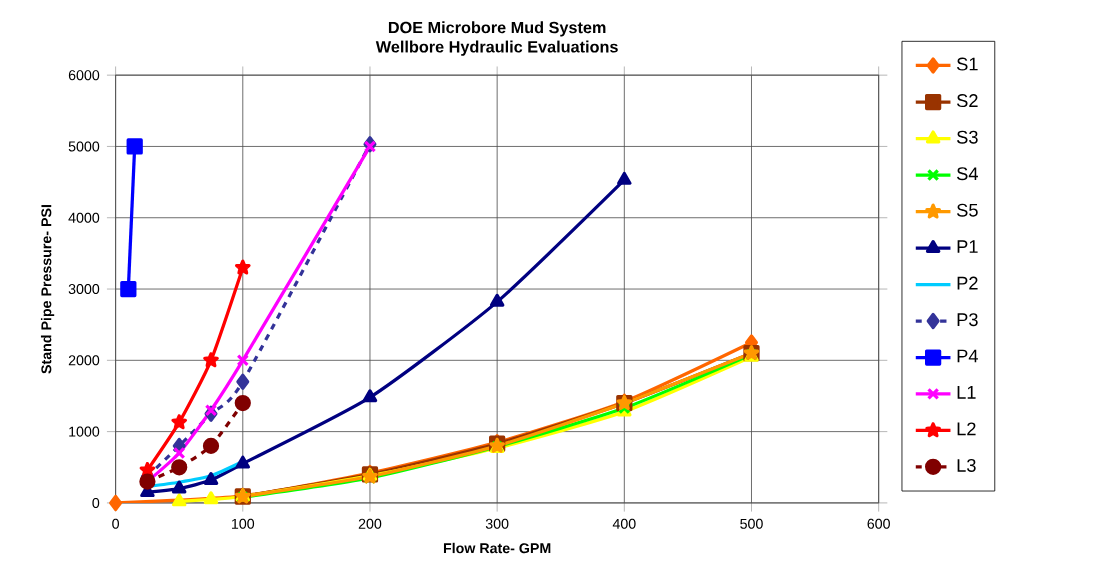 Image resolution: width=1118 pixels, height=578 pixels. What do you see at coordinates (497, 548) in the screenshot?
I see `x-axis-title: Flow Rate- GPM` at bounding box center [497, 548].